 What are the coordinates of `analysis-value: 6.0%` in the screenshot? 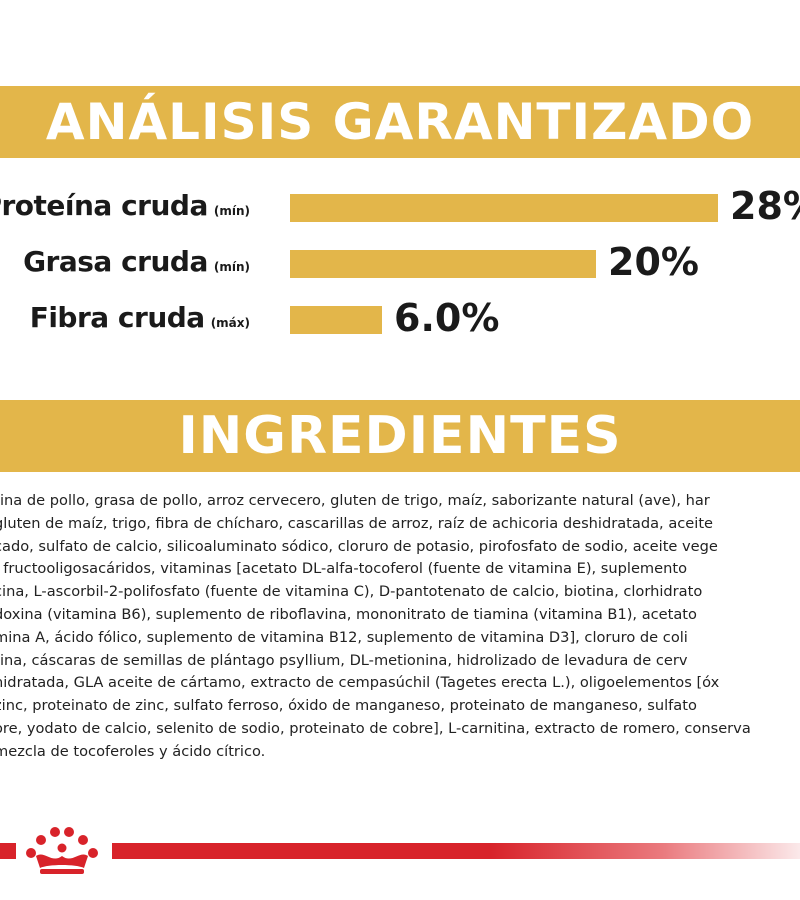 It's located at (447, 318).